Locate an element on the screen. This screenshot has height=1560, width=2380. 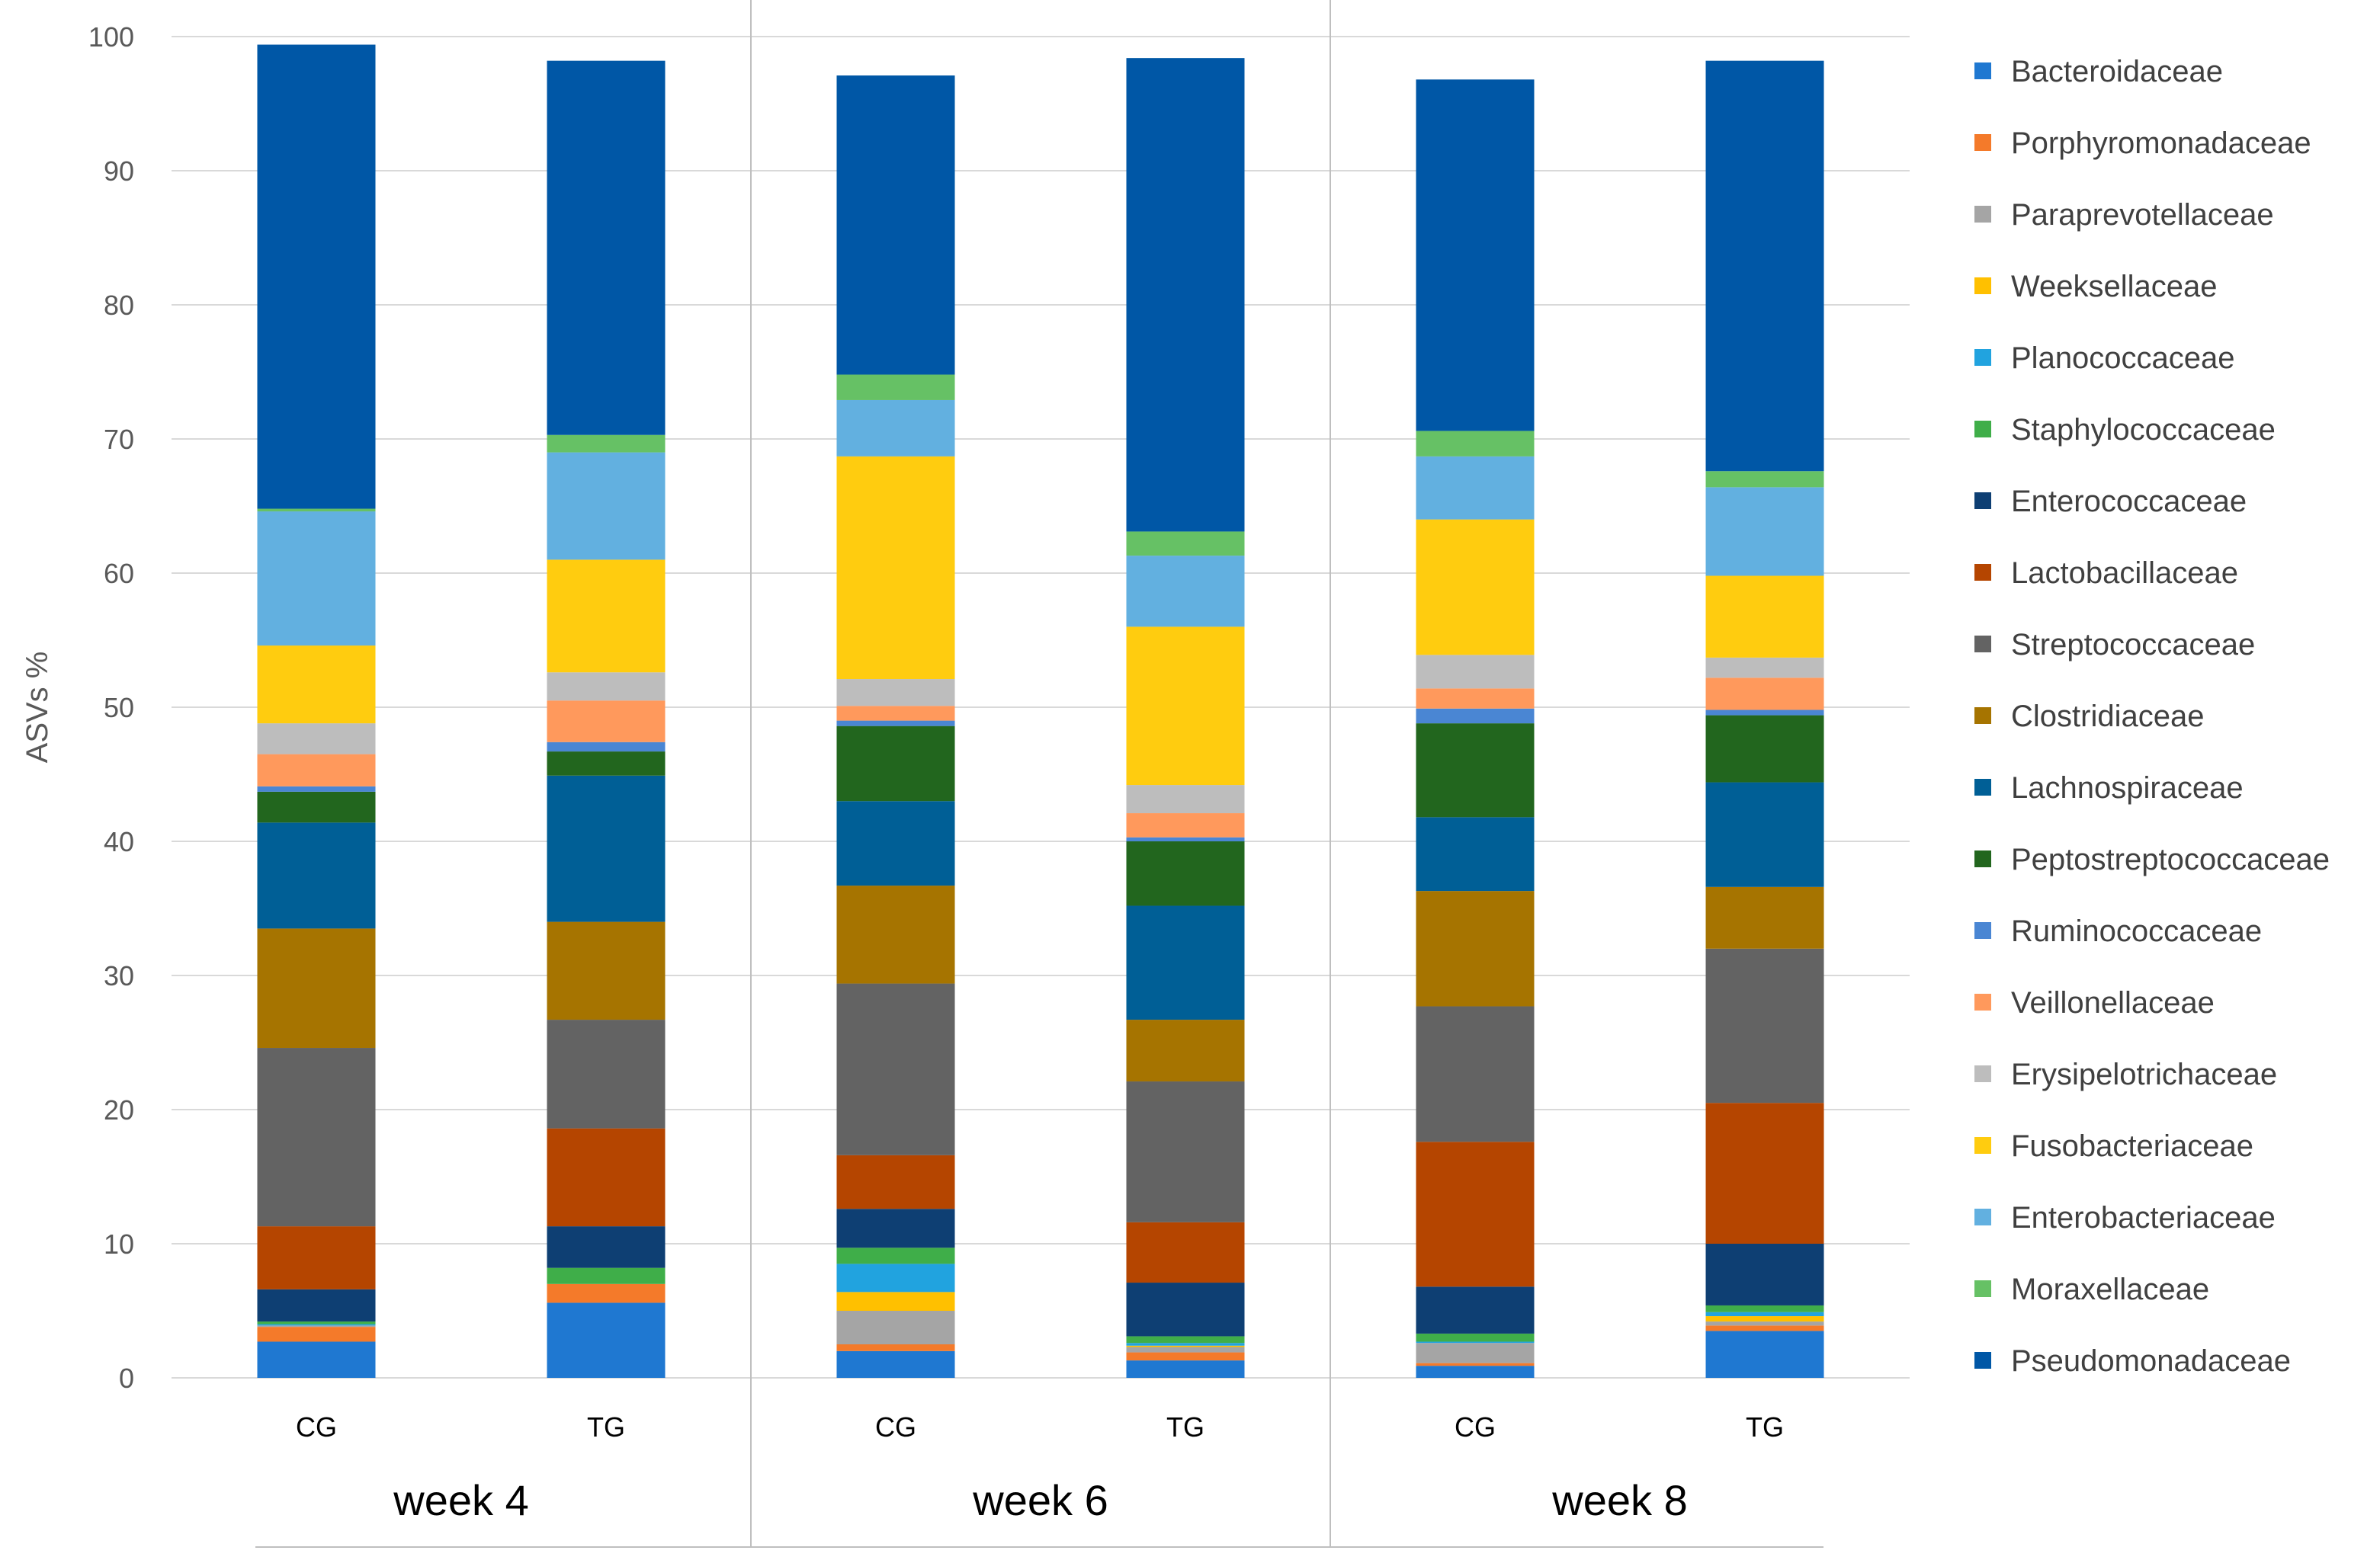
legend-label: Bacteroidaceae is located at coordinates (2117, 71).